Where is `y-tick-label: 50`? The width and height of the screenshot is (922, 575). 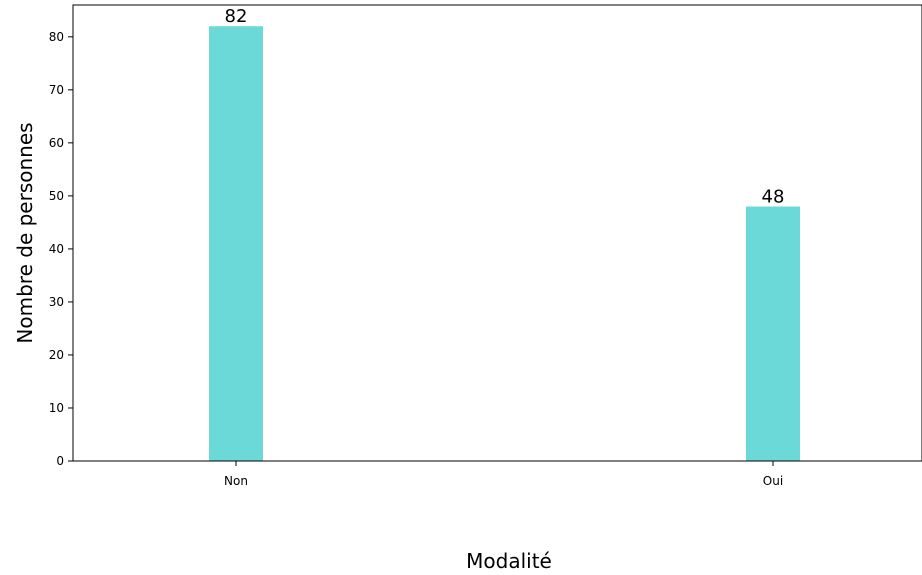
y-tick-label: 50 is located at coordinates (56, 196).